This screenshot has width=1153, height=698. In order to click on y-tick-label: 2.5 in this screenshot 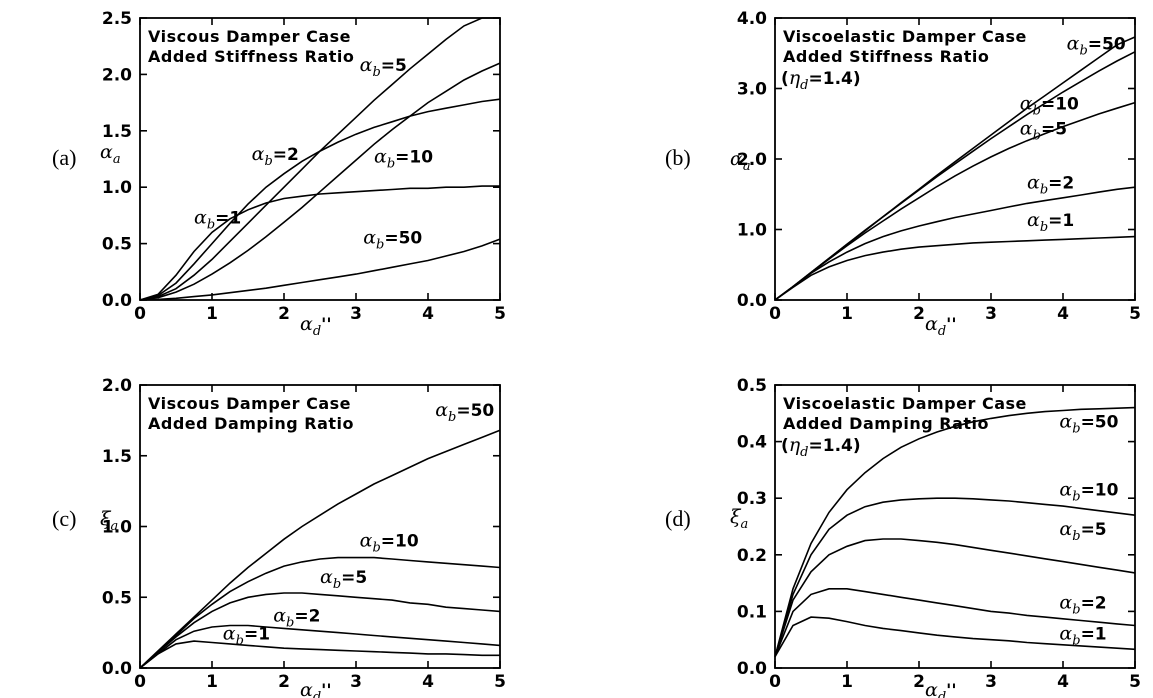, I will do `click(117, 19)`.